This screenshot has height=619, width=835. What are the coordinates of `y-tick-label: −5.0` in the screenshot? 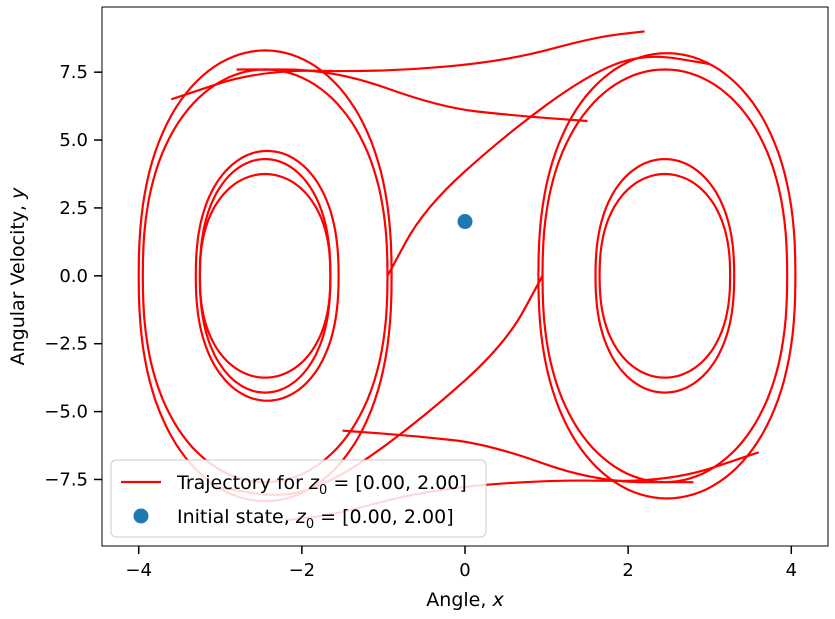 It's located at (66, 412).